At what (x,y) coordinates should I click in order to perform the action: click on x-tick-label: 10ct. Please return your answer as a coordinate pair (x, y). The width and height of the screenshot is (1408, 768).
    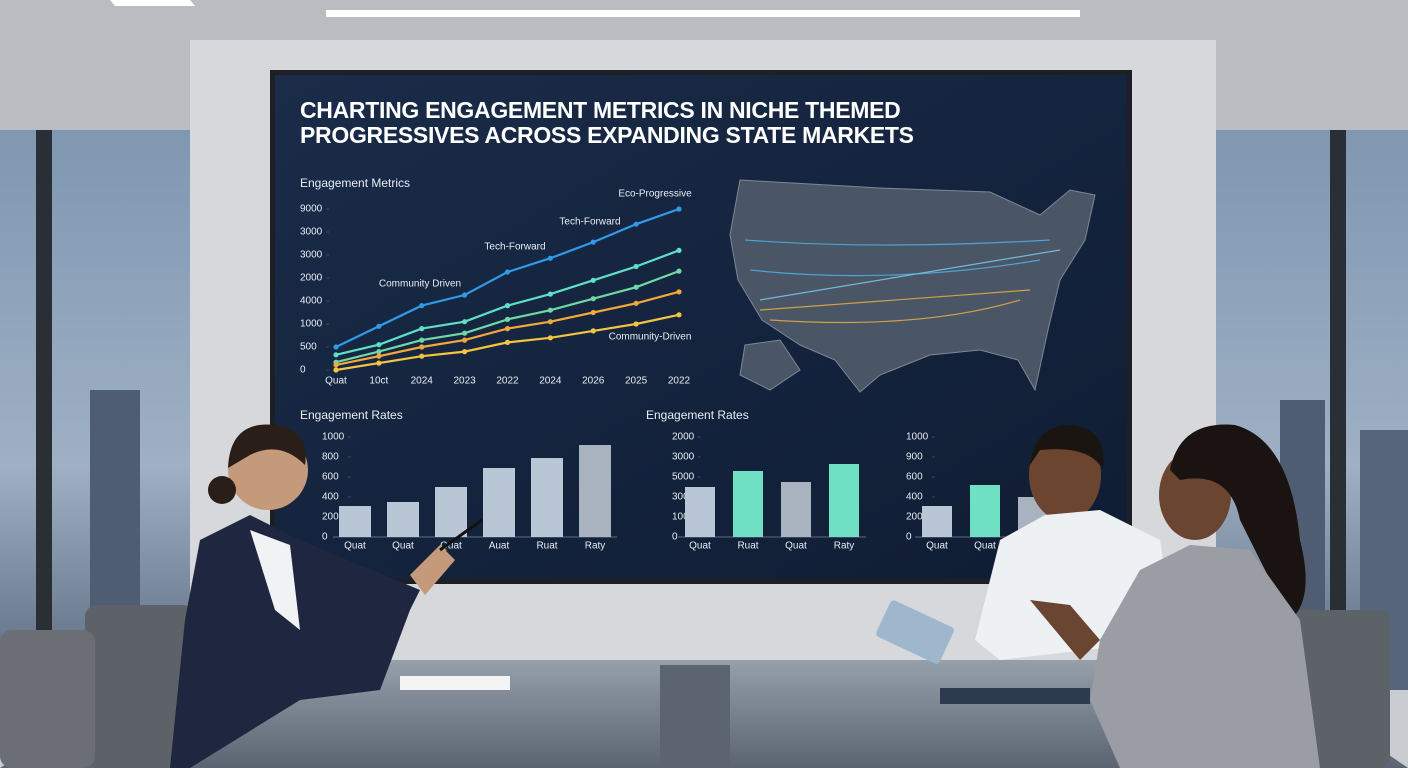
    Looking at the image, I should click on (378, 381).